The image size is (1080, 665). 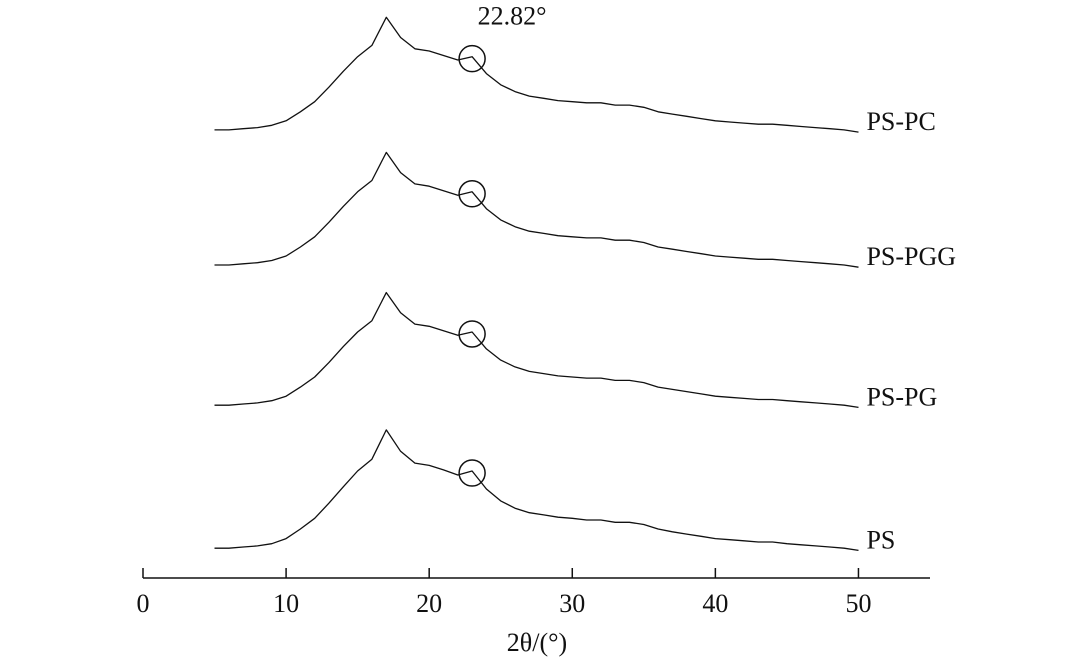 I want to click on x-tick-label: 30, so click(x=572, y=603).